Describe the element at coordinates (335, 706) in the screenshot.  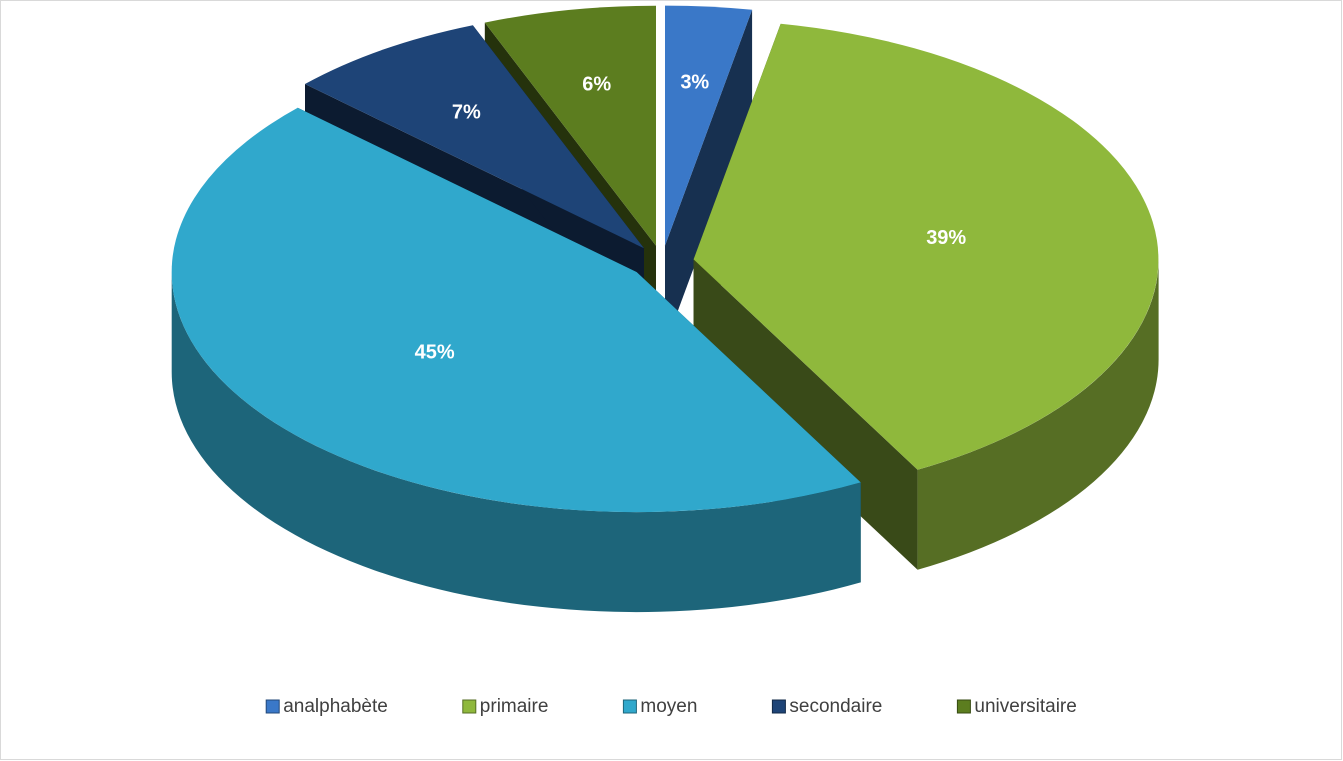
I see `legend-label: analphabète` at that location.